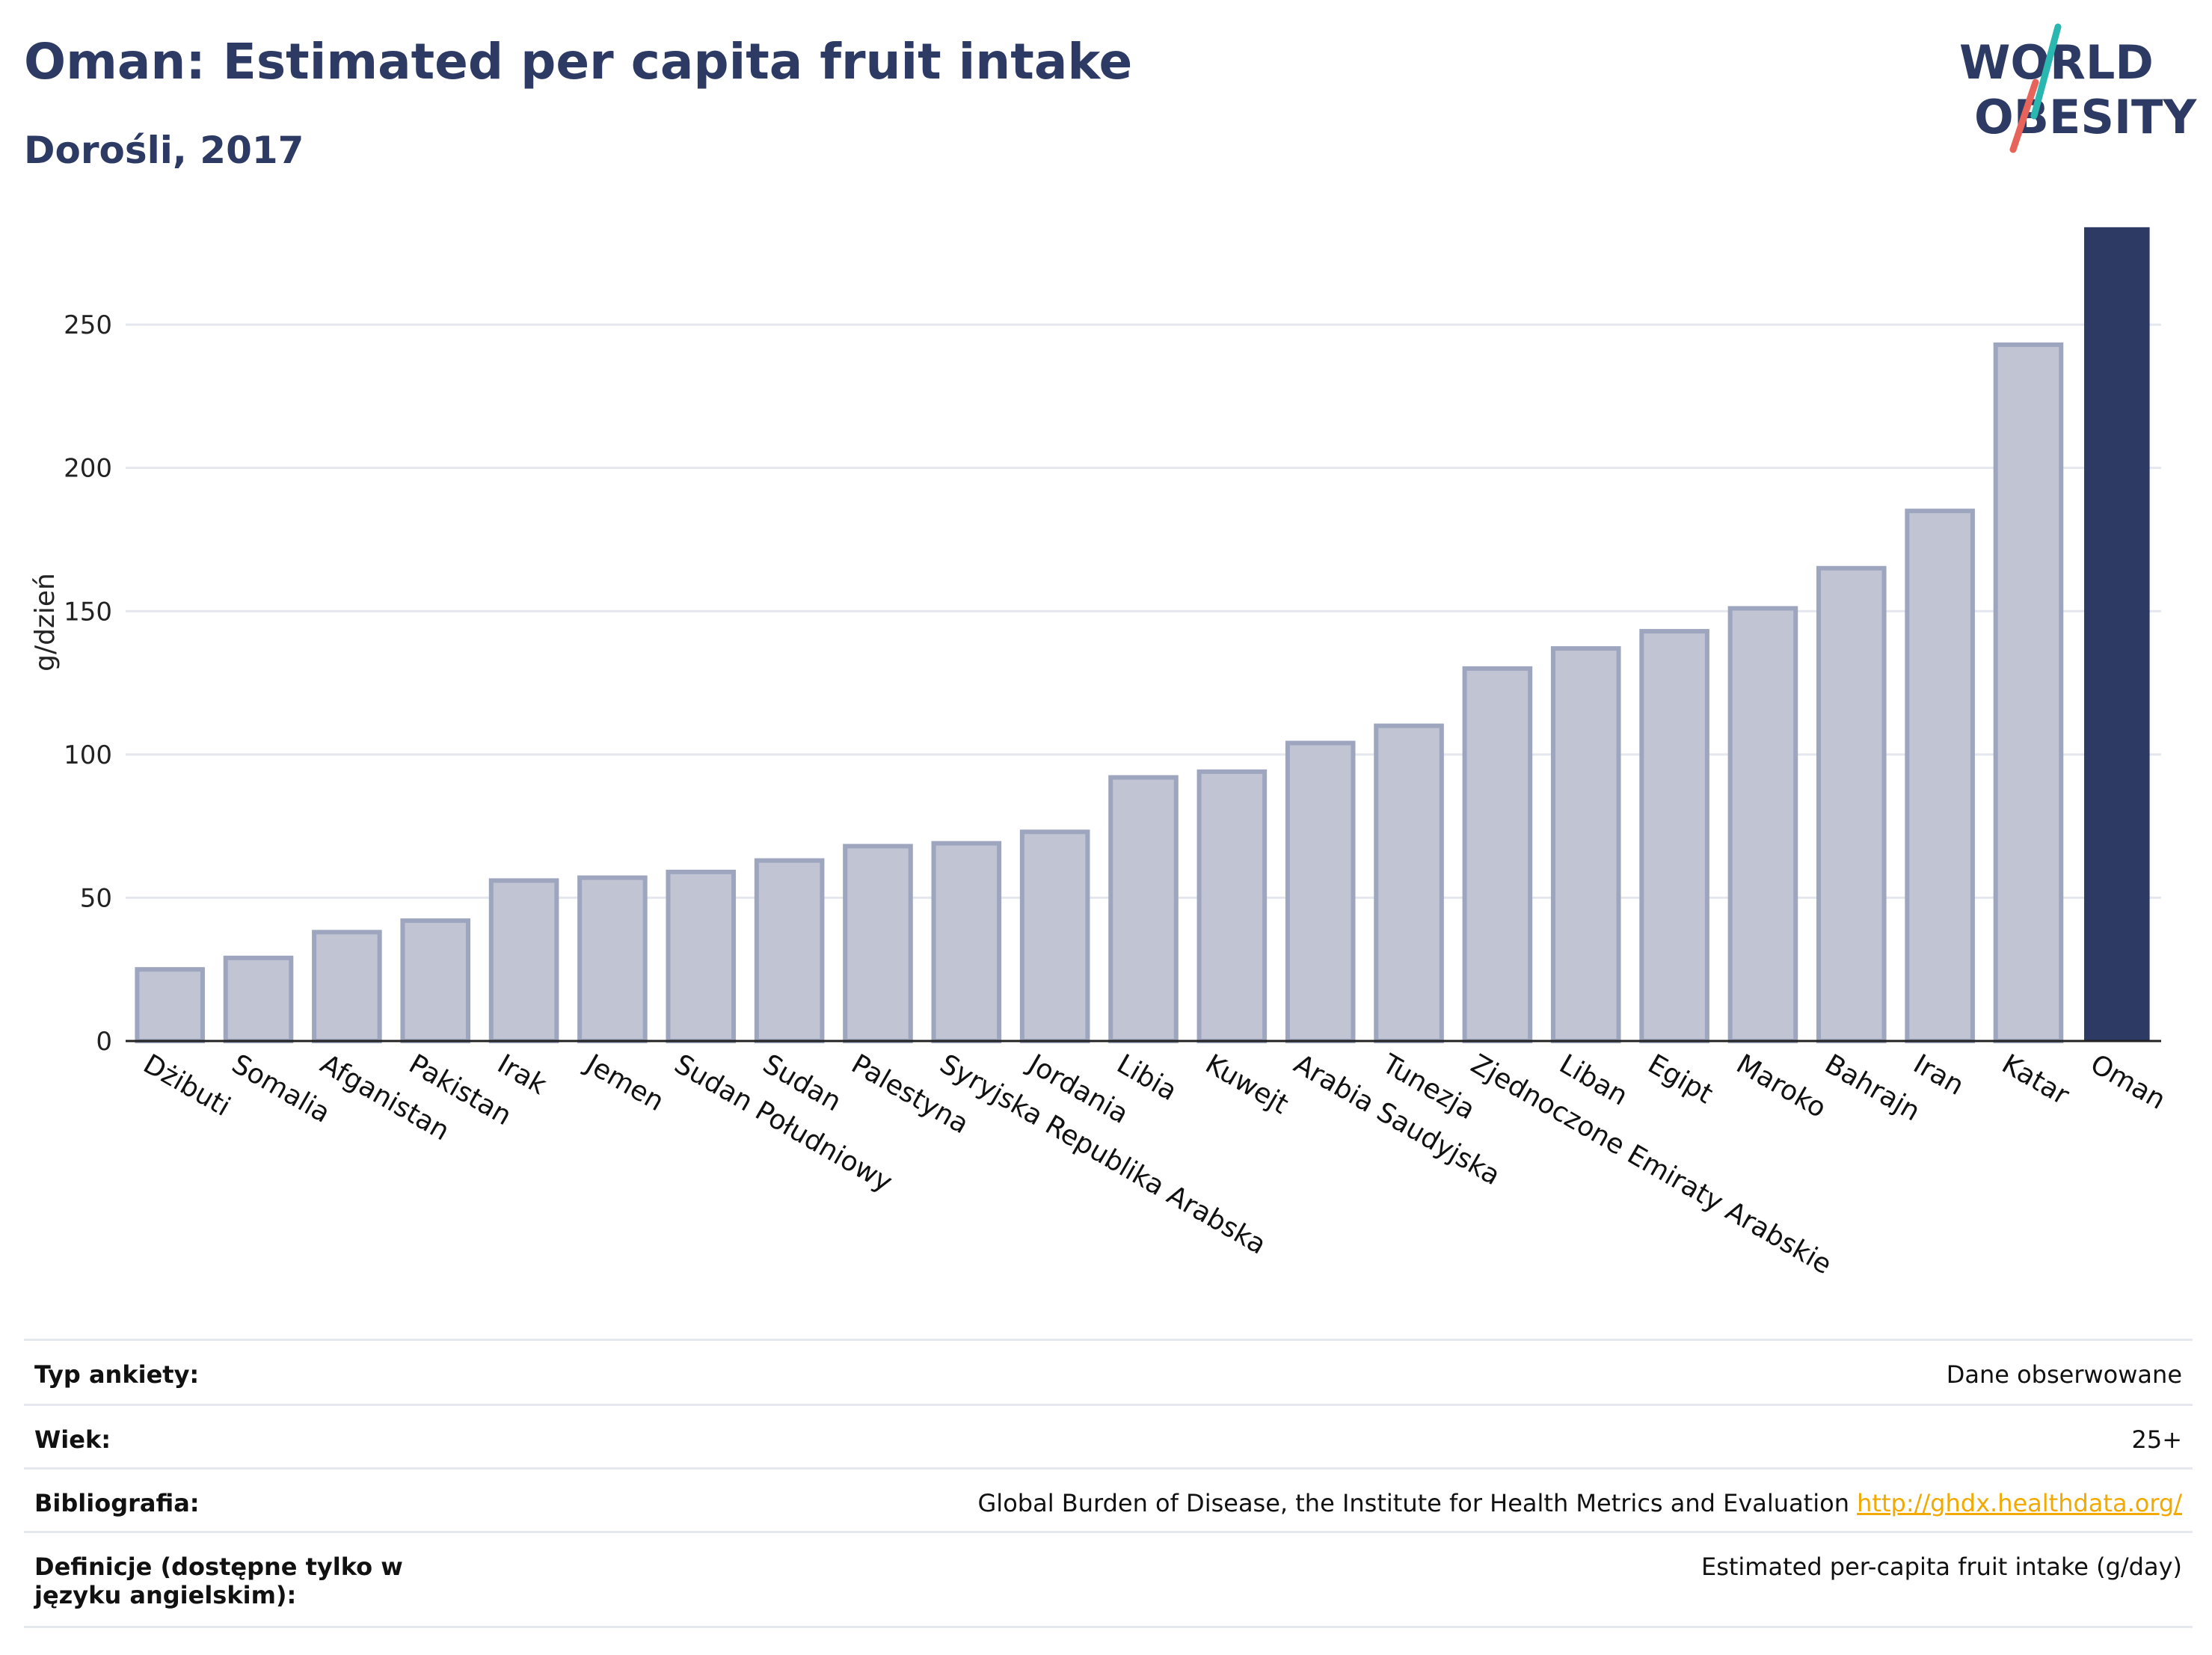  Describe the element at coordinates (612, 959) in the screenshot. I see `bar-jemen` at that location.